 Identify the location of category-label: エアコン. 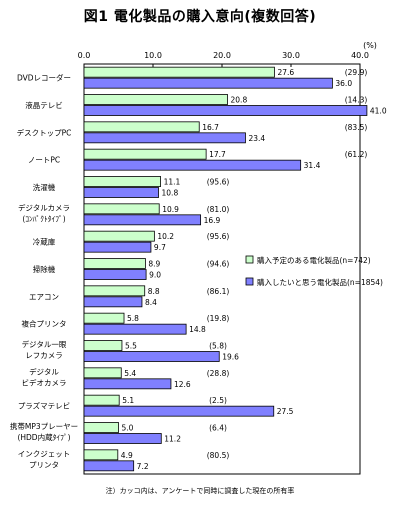
(44, 296).